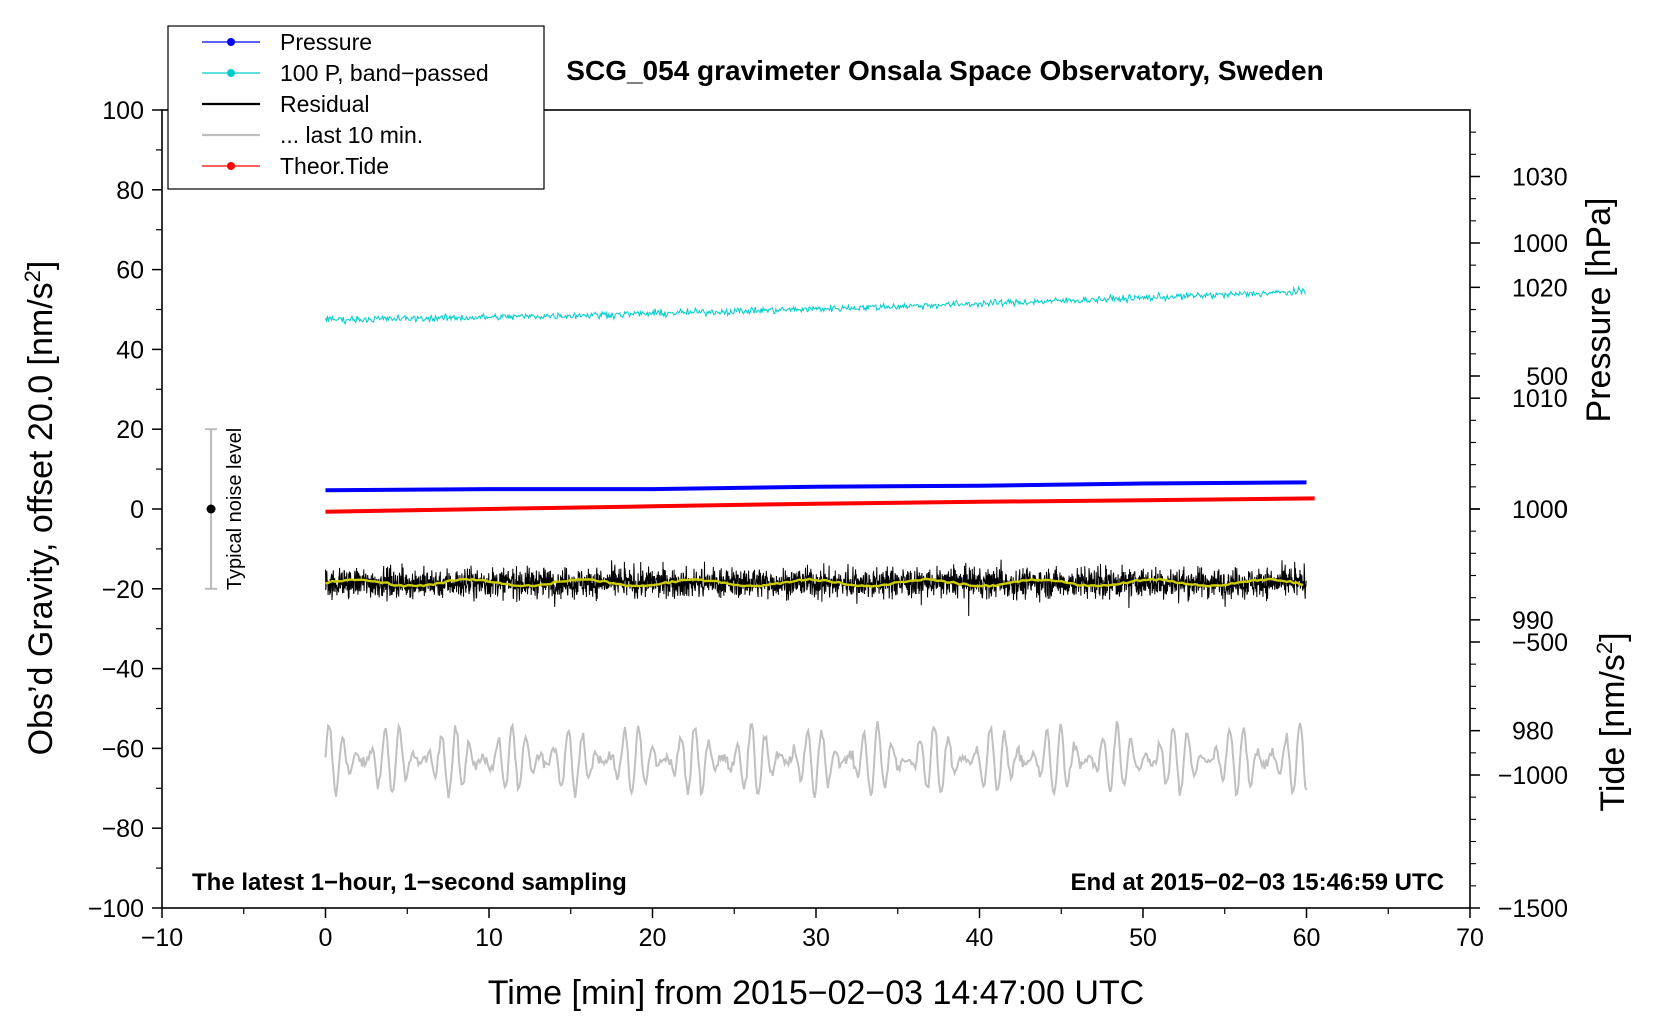 The image size is (1660, 1020). What do you see at coordinates (384, 73) in the screenshot?
I see `legend-label-1: 100 P, band−passed` at bounding box center [384, 73].